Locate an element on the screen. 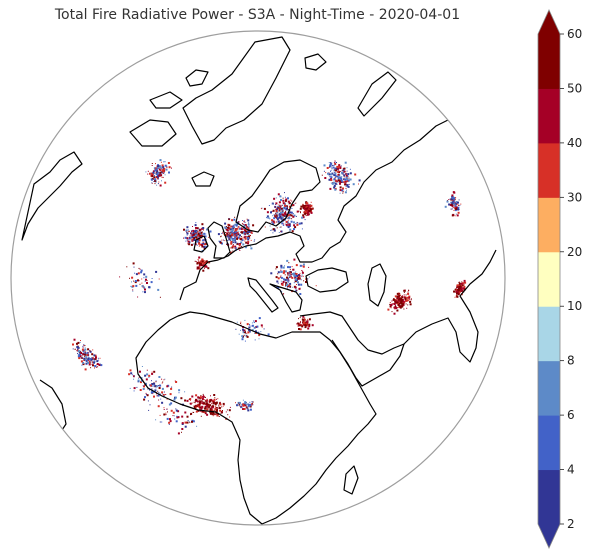 This screenshot has height=559, width=599. colorbar-extend-over is located at coordinates (549, 22).